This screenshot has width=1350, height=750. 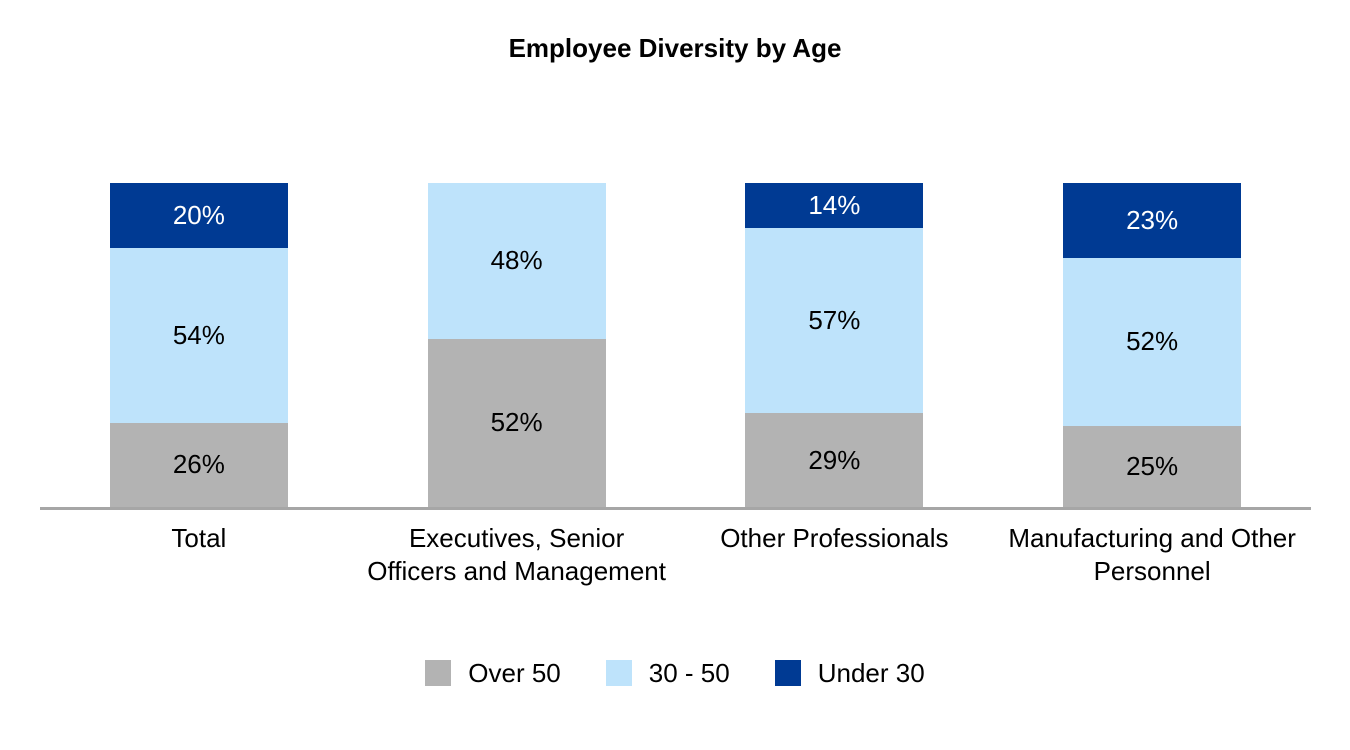 I want to click on segment-value-label: 26%, so click(x=198, y=464).